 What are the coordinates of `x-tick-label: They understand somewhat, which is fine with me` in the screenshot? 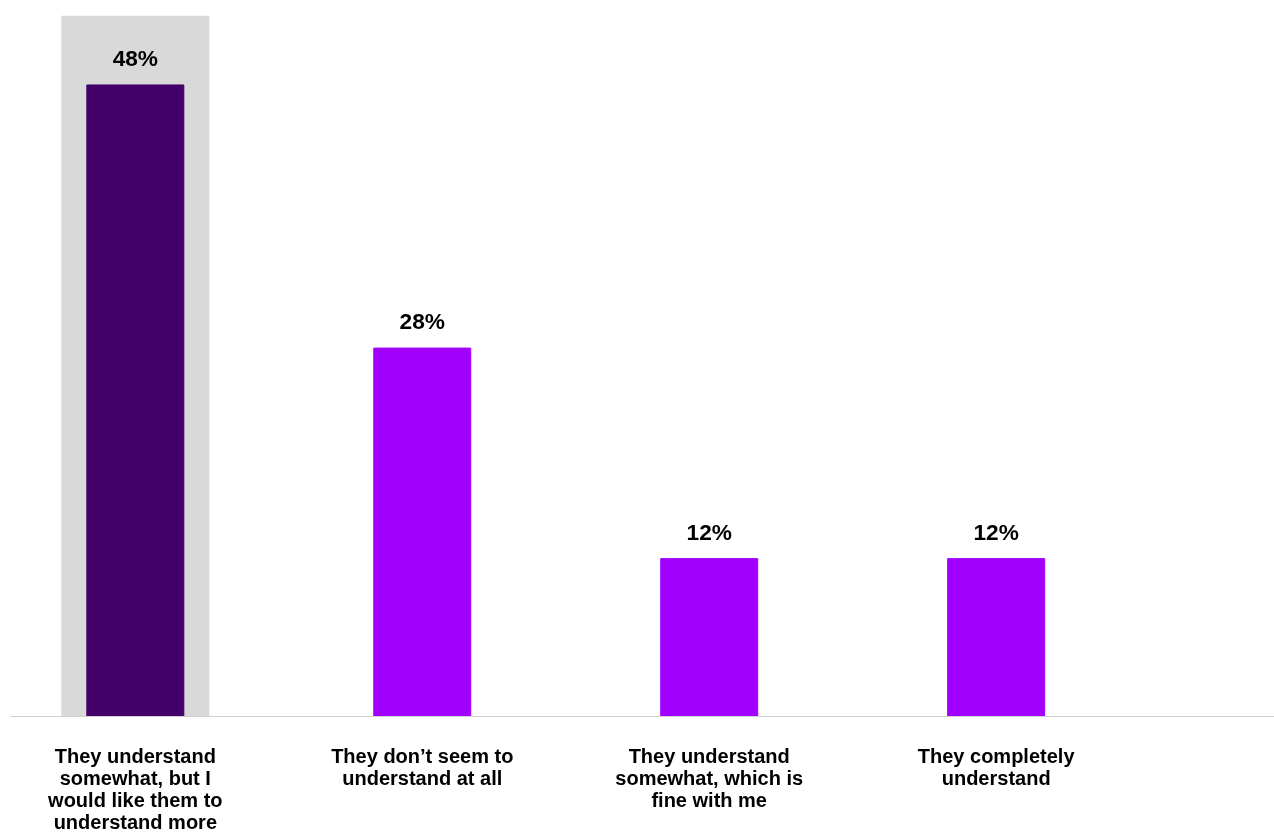 It's located at (709, 777).